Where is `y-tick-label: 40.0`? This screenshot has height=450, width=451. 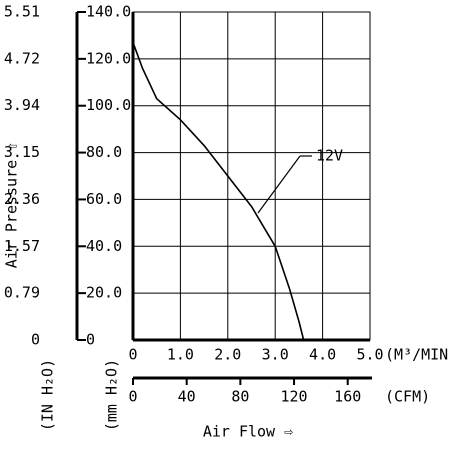
y-tick-label: 40.0 is located at coordinates (104, 246).